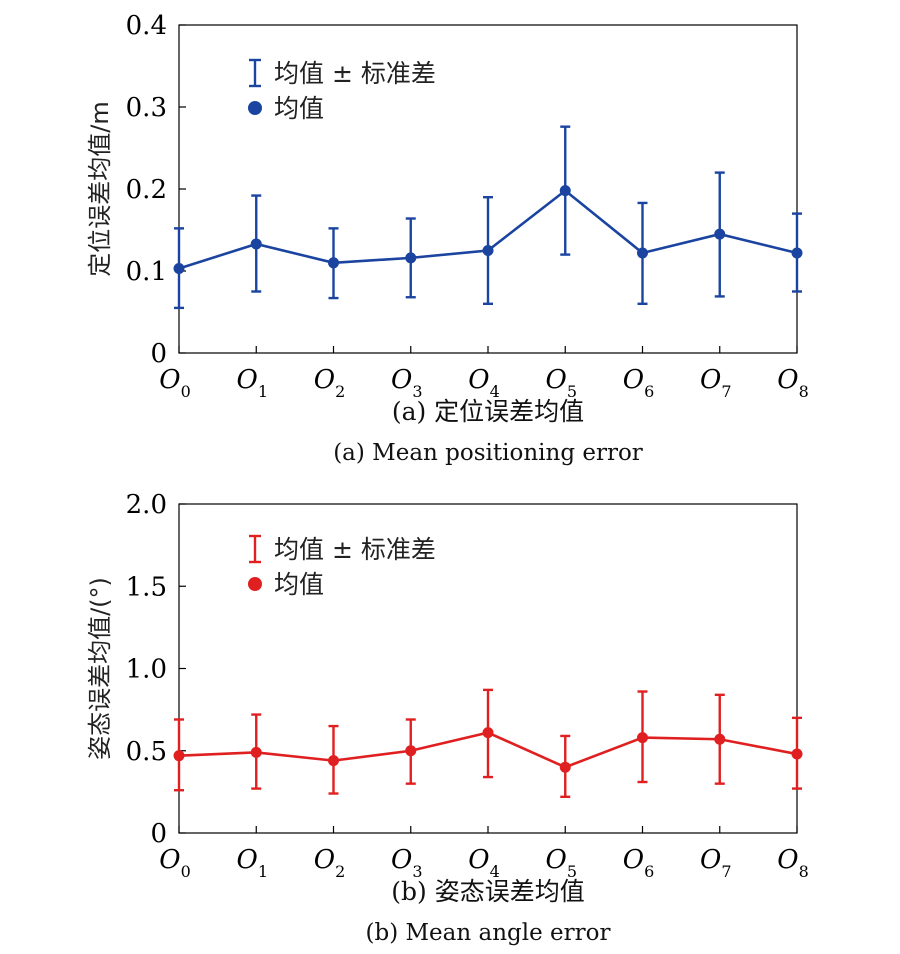 The height and width of the screenshot is (954, 900). Describe the element at coordinates (146, 752) in the screenshot. I see `y-tick-label: 0.5` at that location.